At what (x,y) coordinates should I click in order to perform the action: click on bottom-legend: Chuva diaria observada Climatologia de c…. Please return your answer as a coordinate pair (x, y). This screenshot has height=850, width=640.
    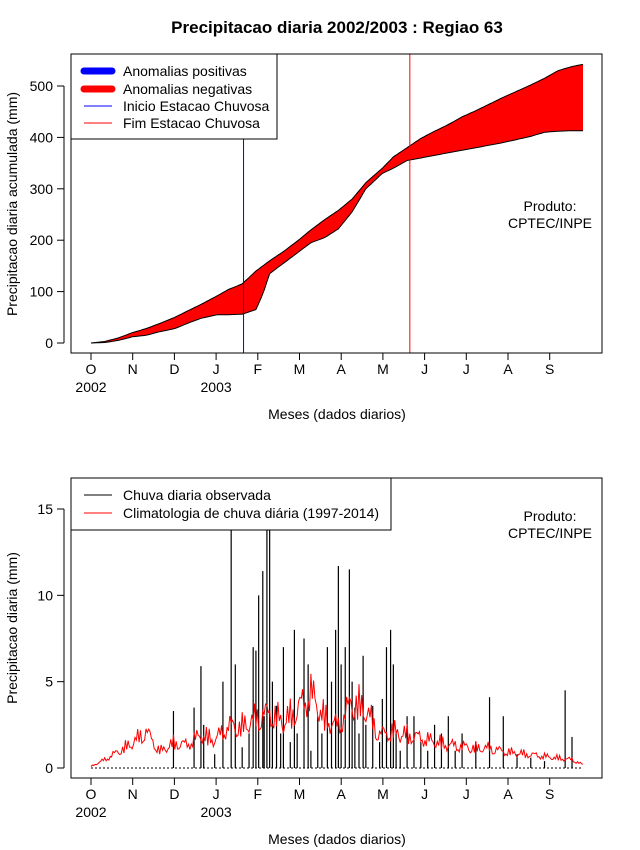
    Looking at the image, I should click on (231, 504).